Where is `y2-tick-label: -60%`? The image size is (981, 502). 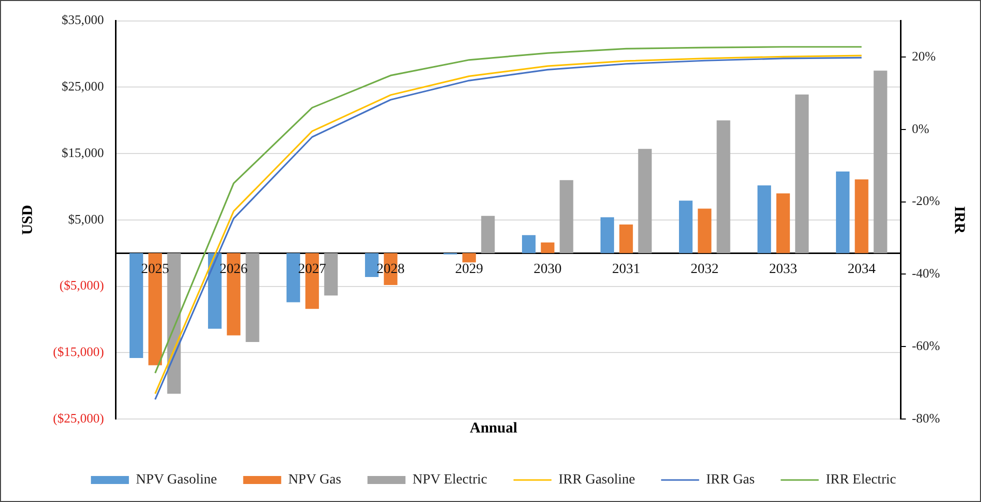 y2-tick-label: -60% is located at coordinates (926, 346).